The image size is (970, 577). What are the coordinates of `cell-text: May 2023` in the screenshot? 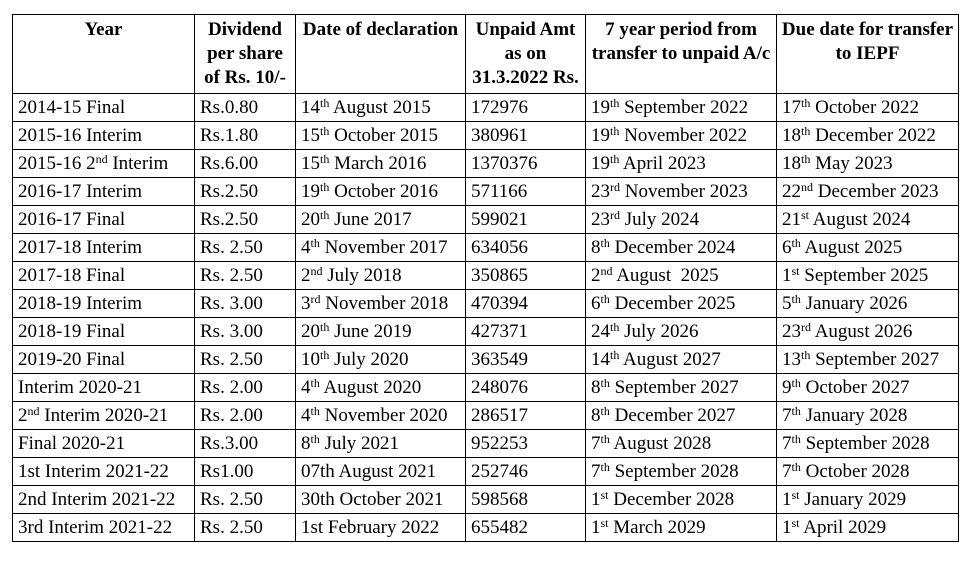 It's located at (851, 163).